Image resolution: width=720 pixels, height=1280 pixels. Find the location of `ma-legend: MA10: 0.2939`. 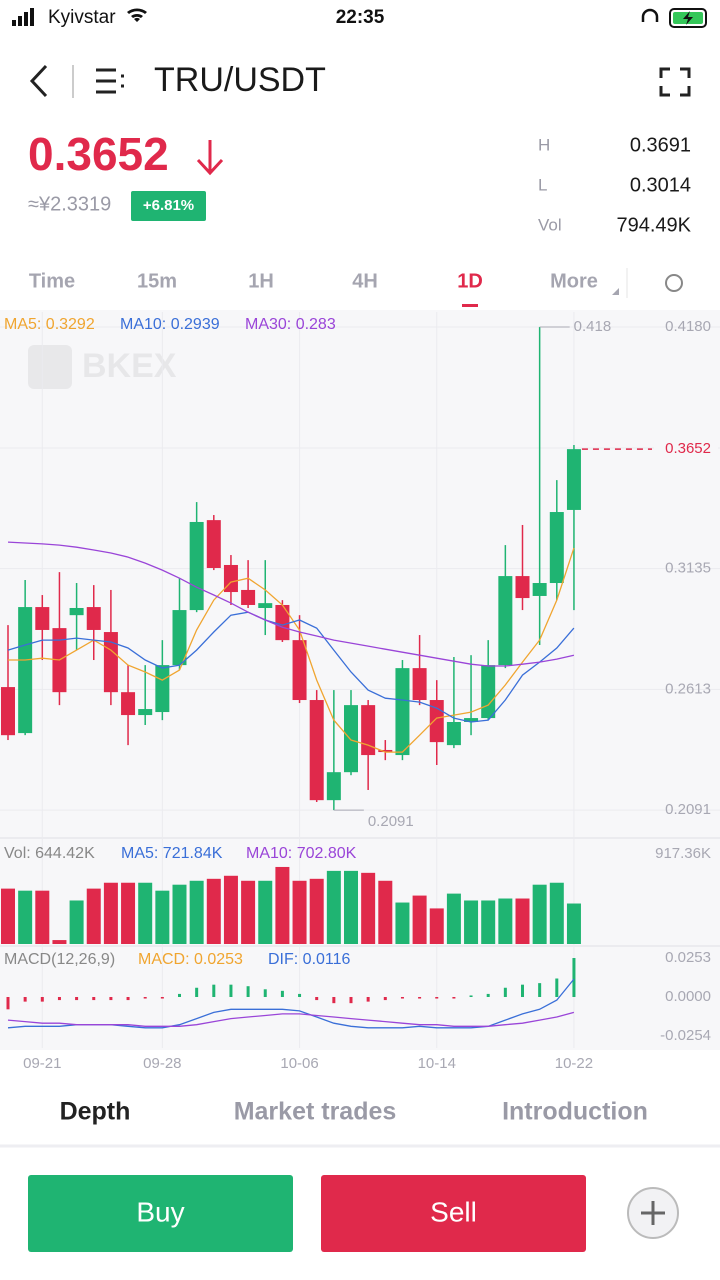

ma-legend: MA10: 0.2939 is located at coordinates (170, 324).